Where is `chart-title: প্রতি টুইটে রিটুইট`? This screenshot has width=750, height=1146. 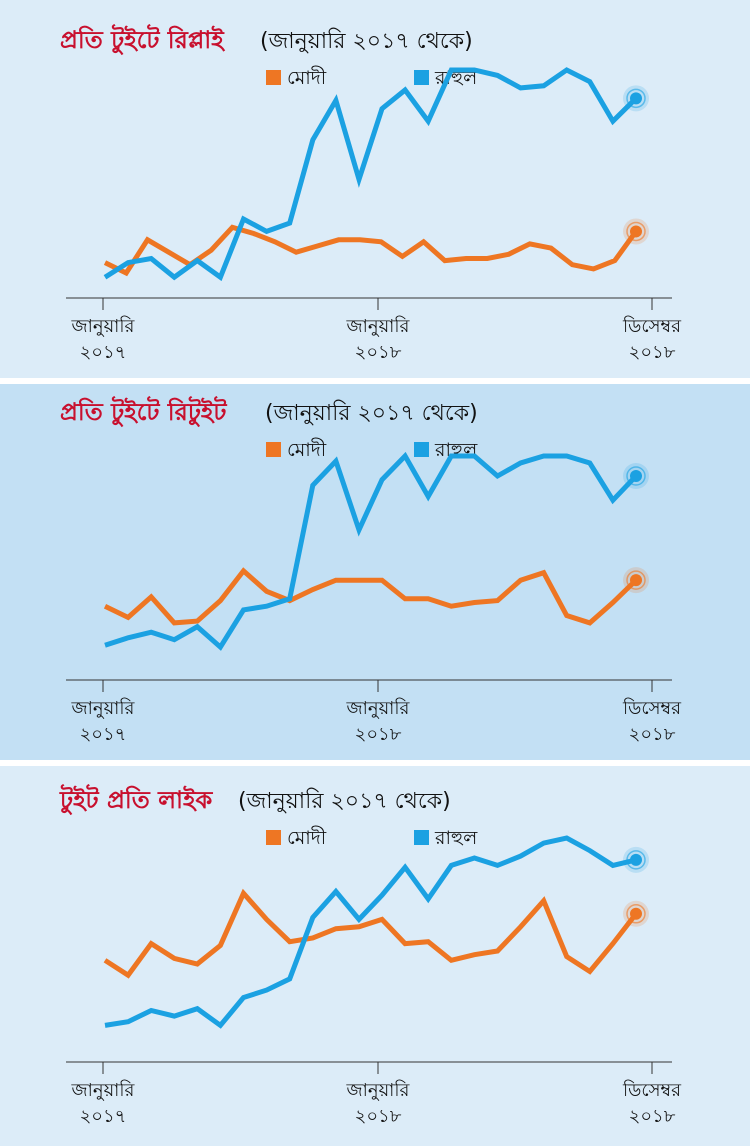
chart-title: প্রতি টুইটে রিটুইট is located at coordinates (143, 411).